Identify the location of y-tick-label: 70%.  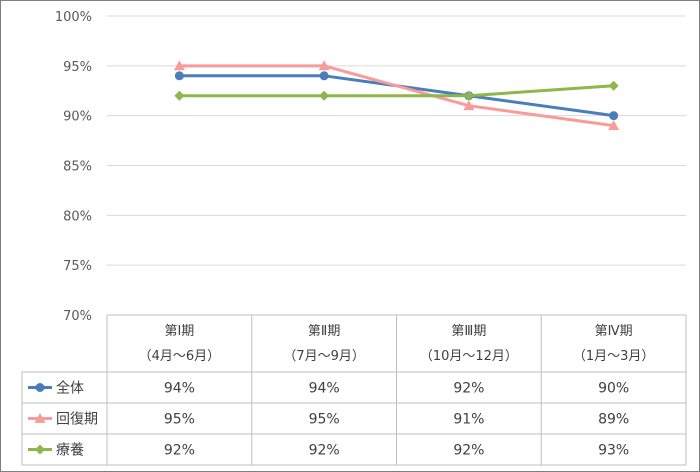
(77, 316).